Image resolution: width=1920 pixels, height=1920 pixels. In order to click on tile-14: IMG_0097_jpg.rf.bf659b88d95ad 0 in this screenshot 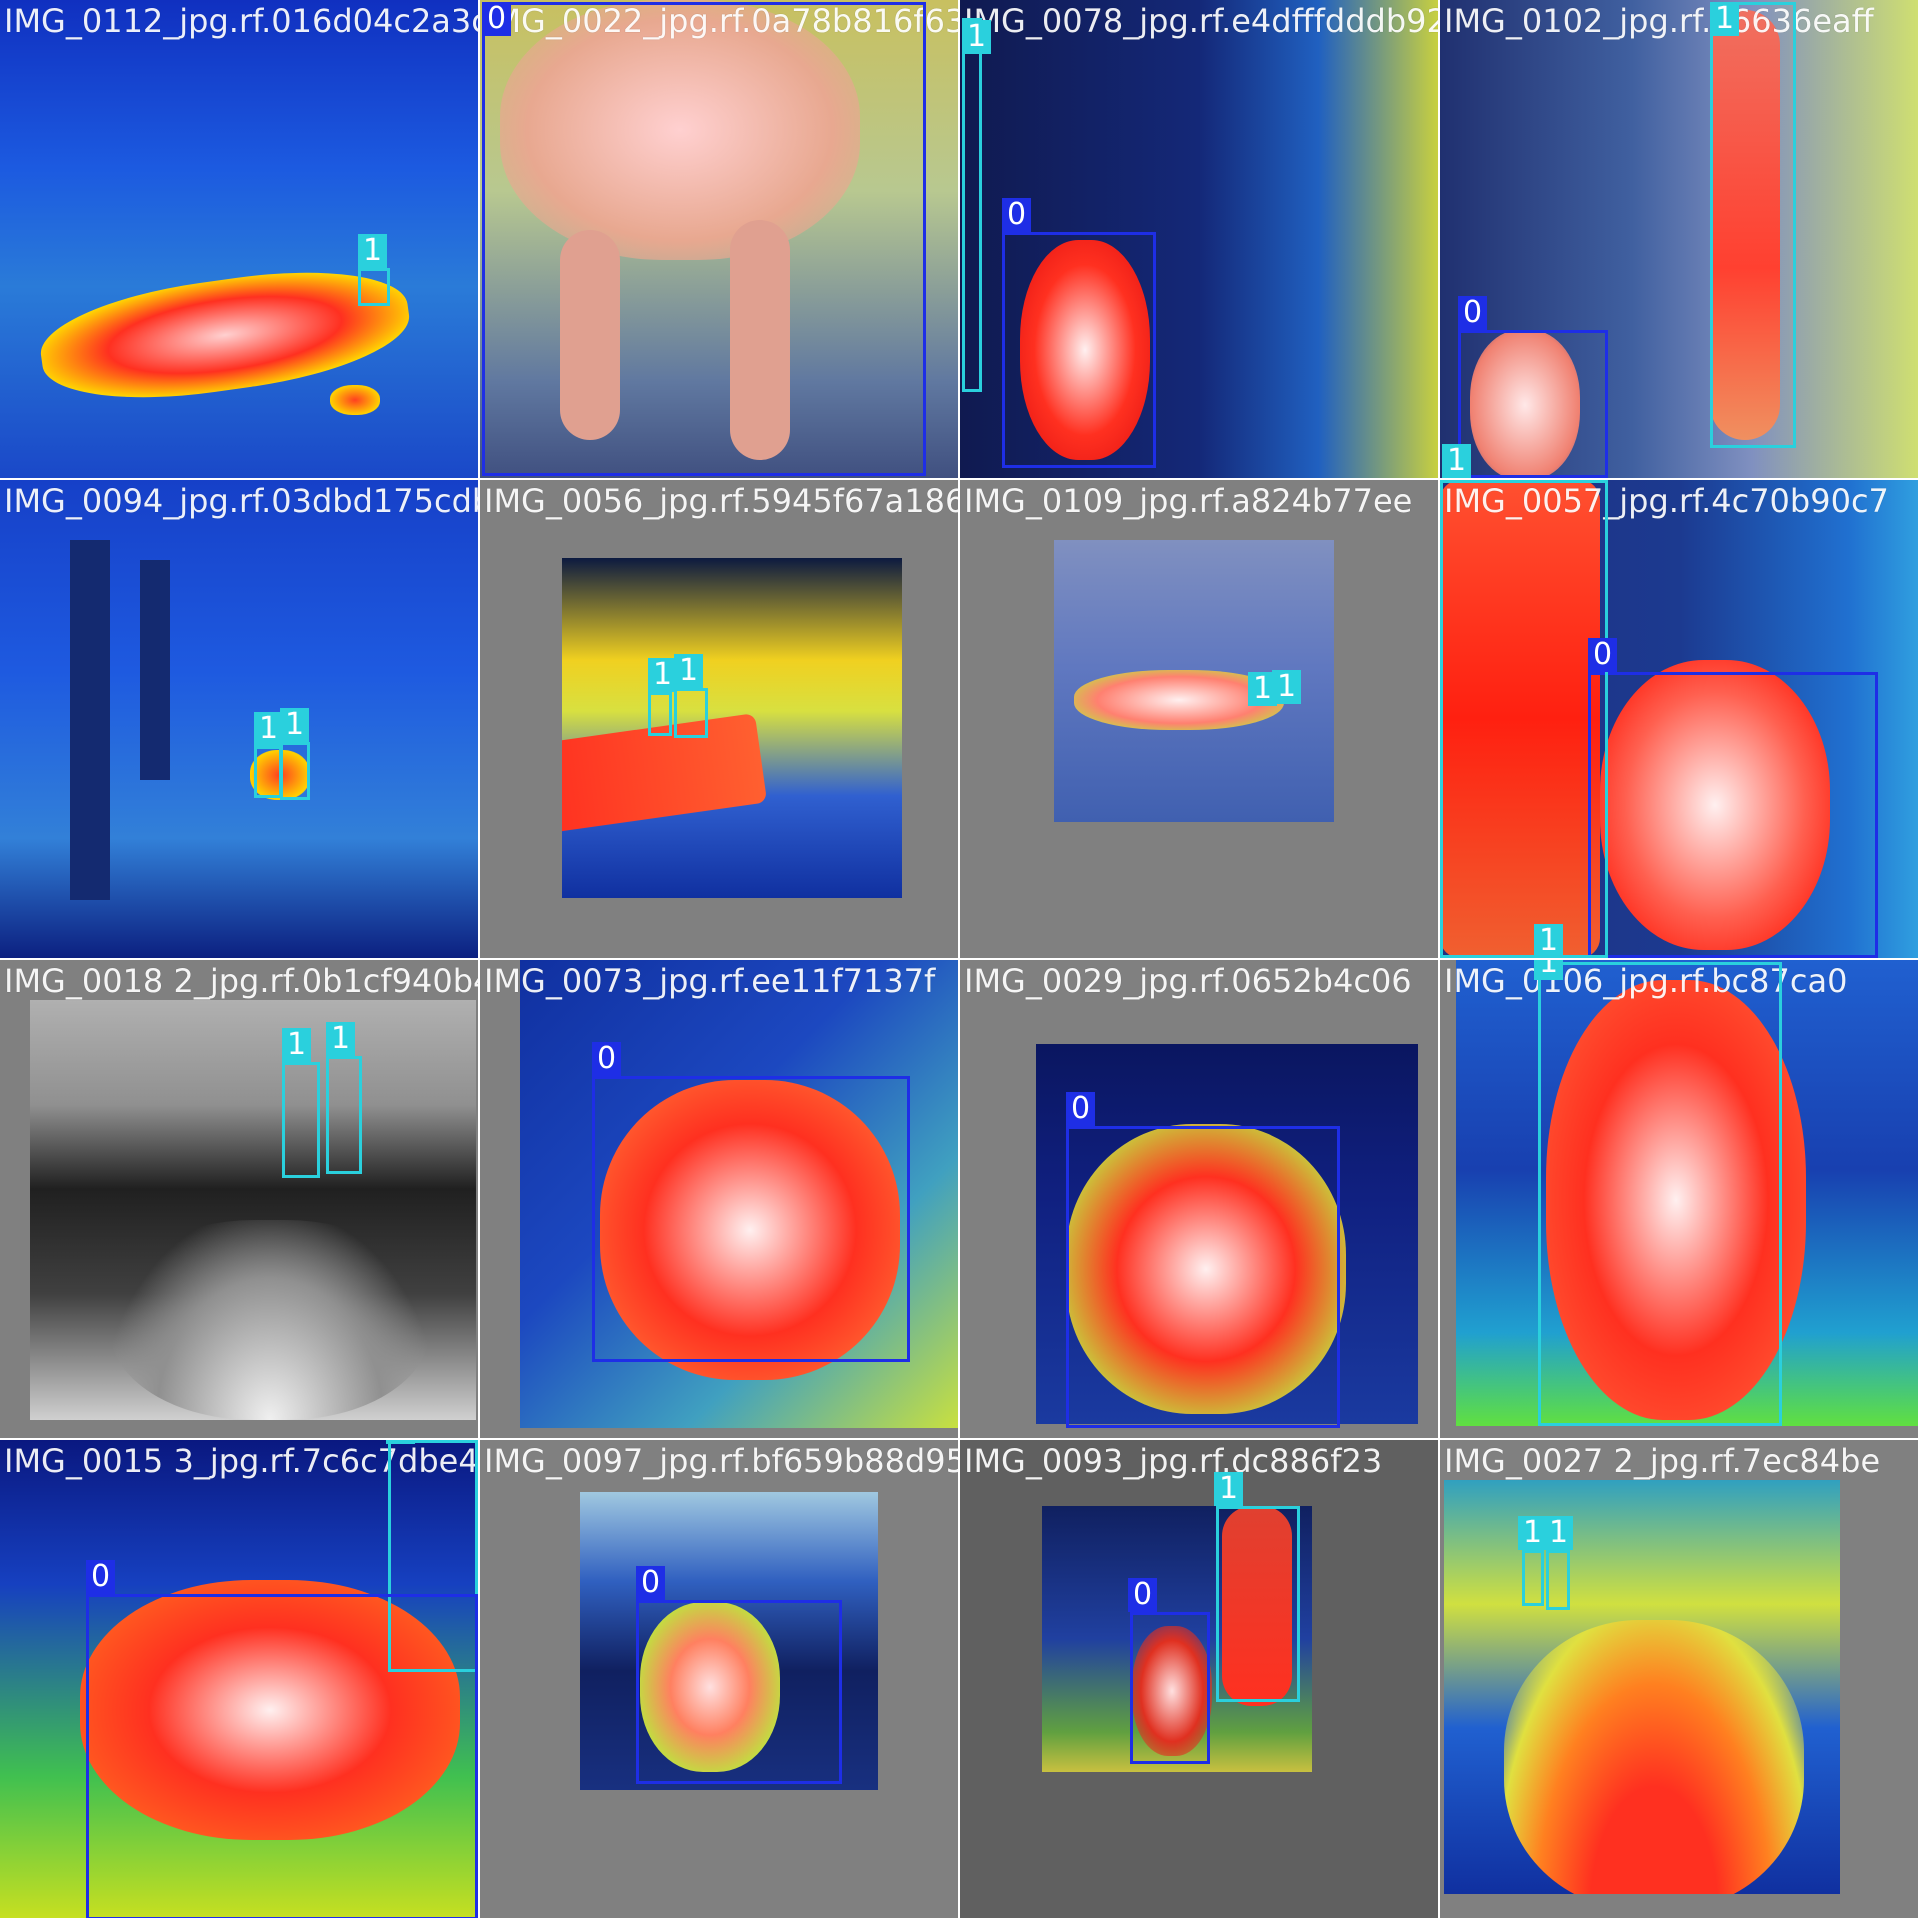, I will do `click(719, 1679)`.